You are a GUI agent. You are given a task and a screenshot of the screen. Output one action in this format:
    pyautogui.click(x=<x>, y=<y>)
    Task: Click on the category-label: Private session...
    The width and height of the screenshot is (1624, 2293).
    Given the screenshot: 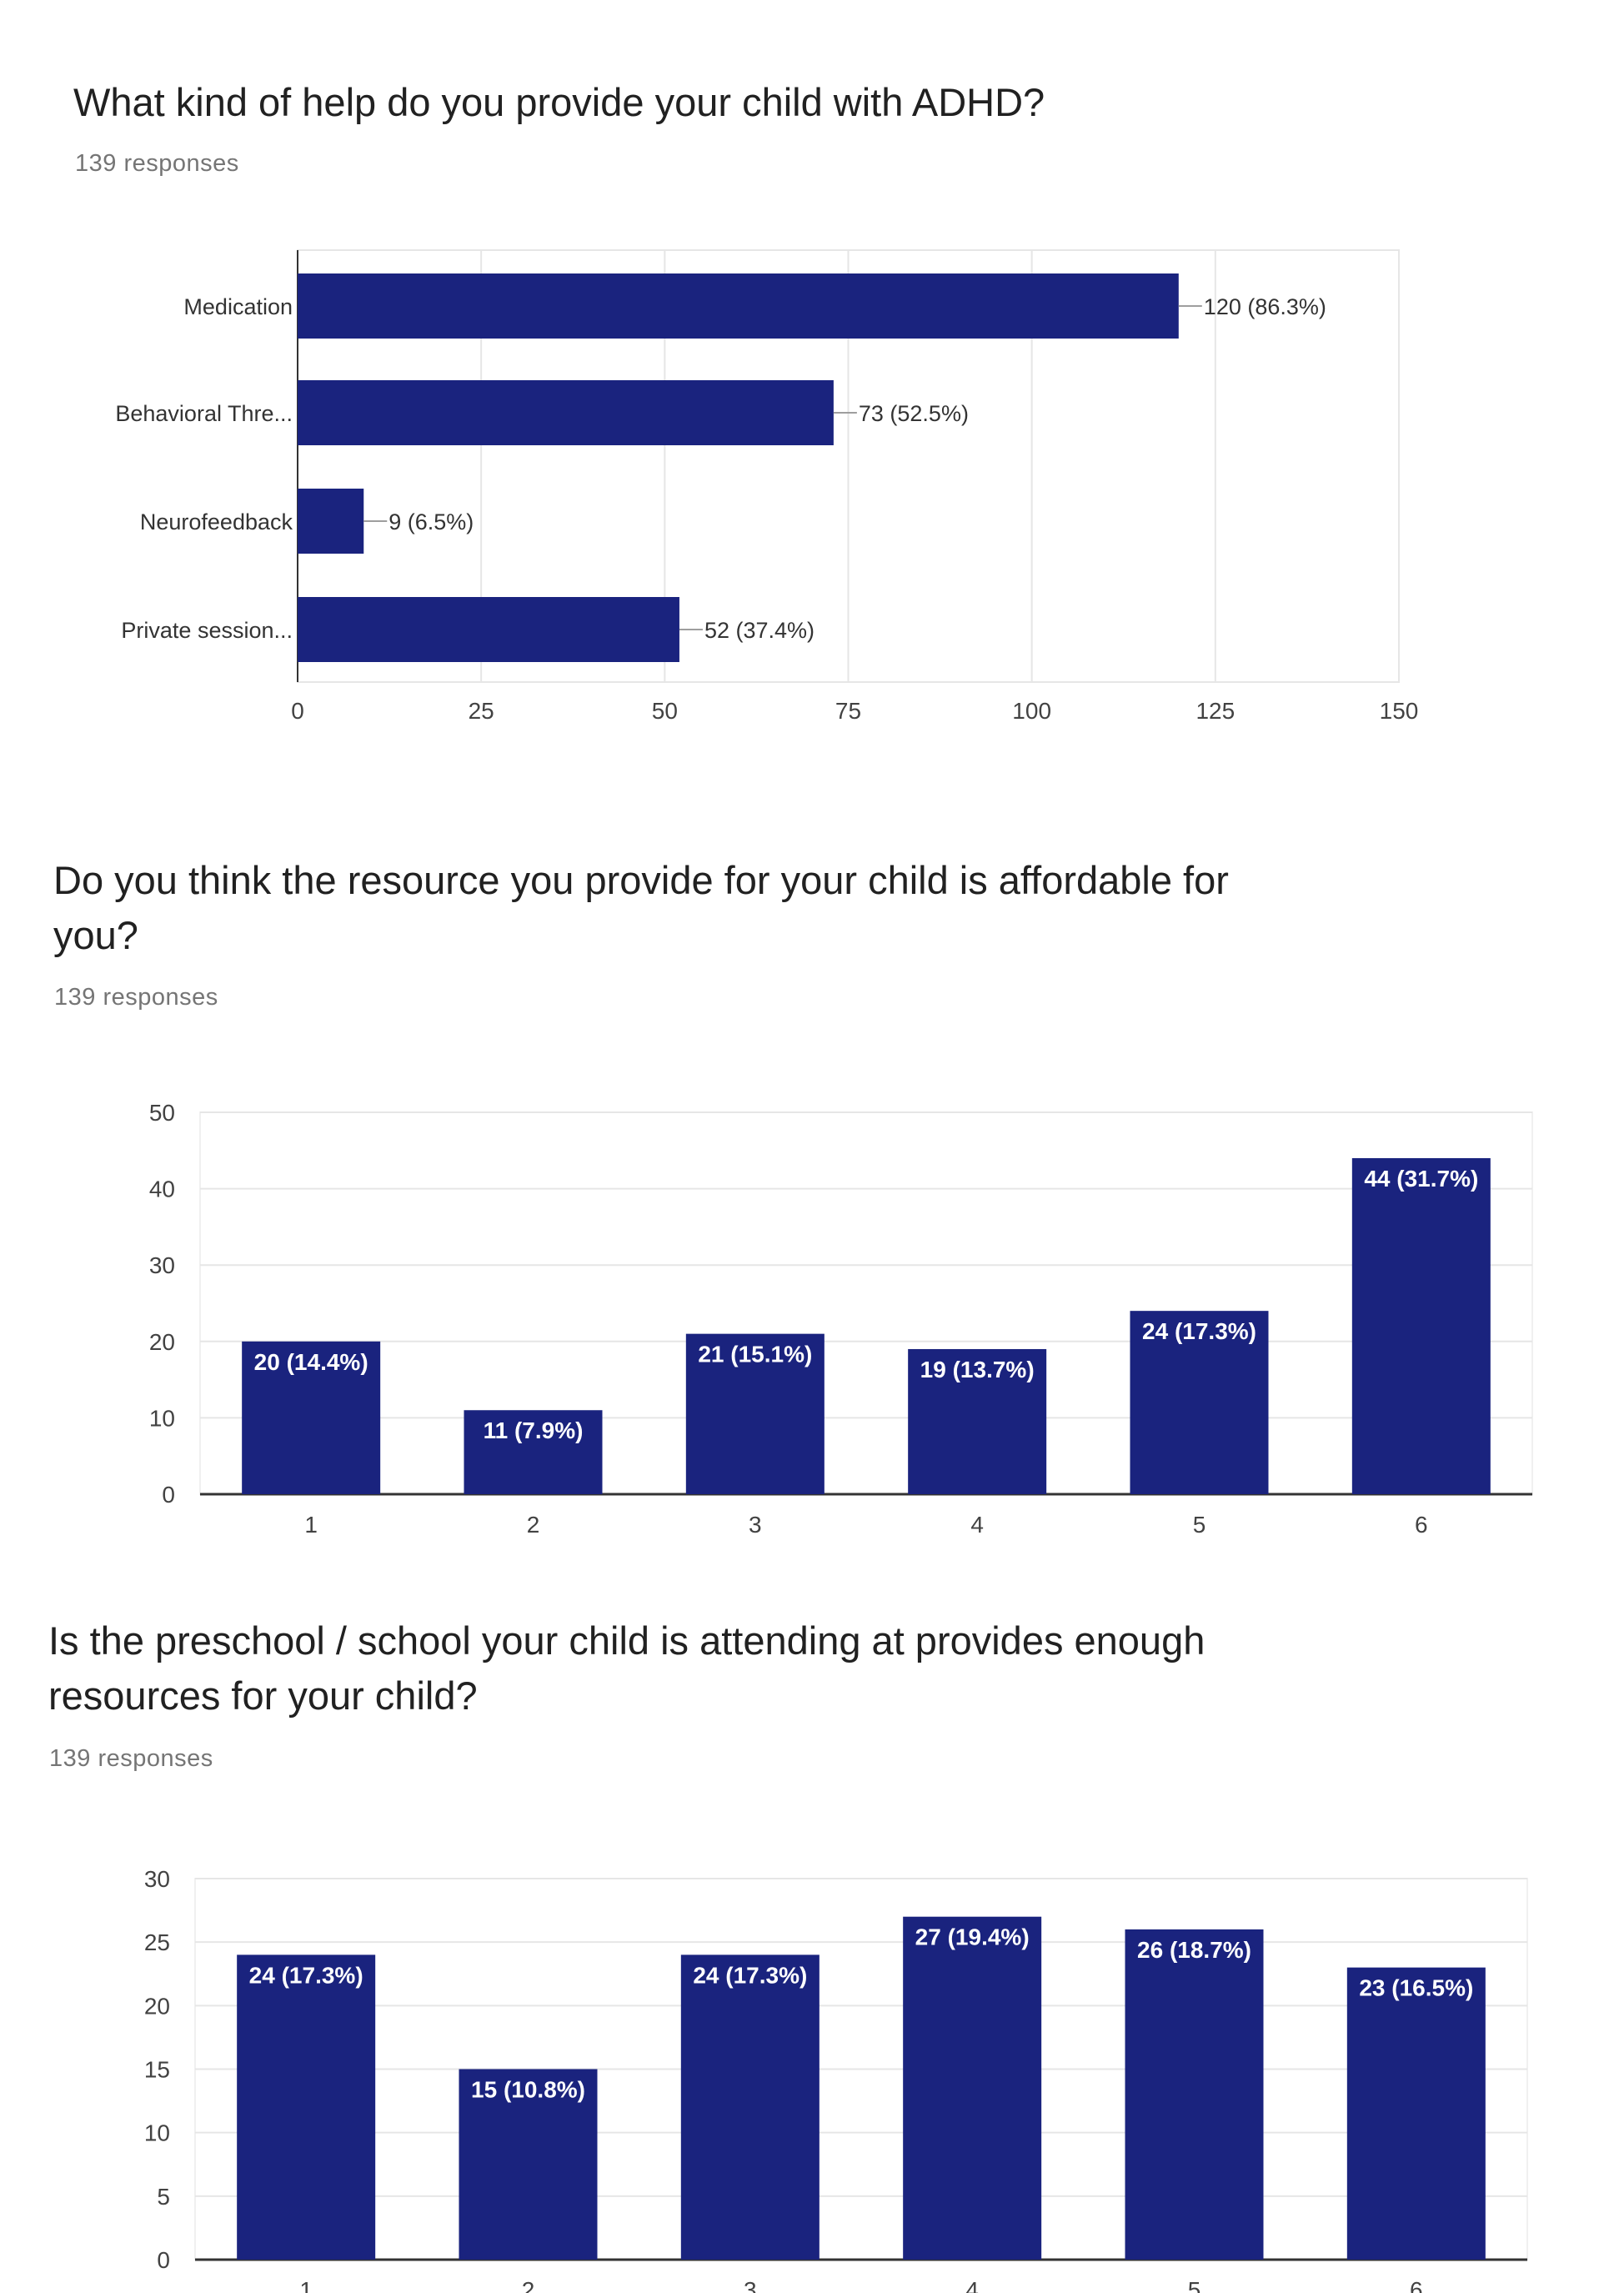 What is the action you would take?
    pyautogui.click(x=207, y=630)
    